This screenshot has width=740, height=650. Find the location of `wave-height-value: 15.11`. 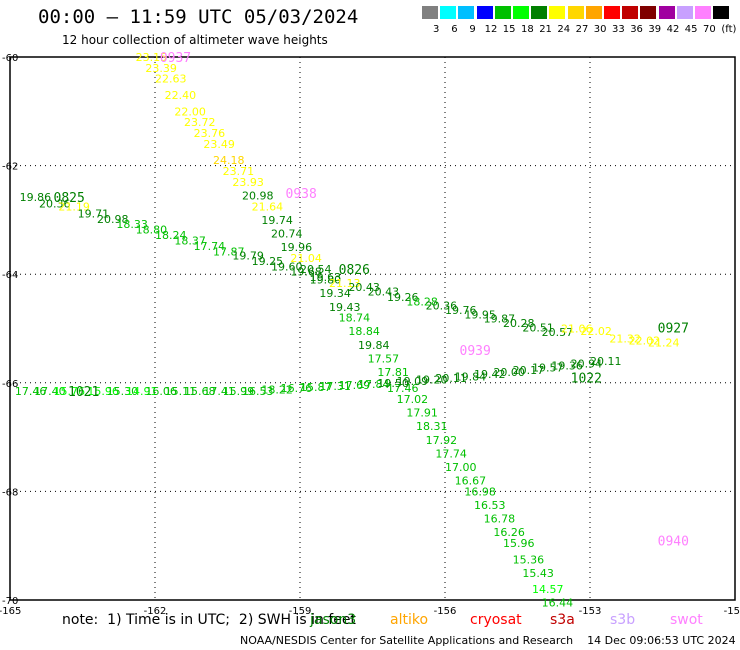

wave-height-value: 15.11 is located at coordinates (181, 391).